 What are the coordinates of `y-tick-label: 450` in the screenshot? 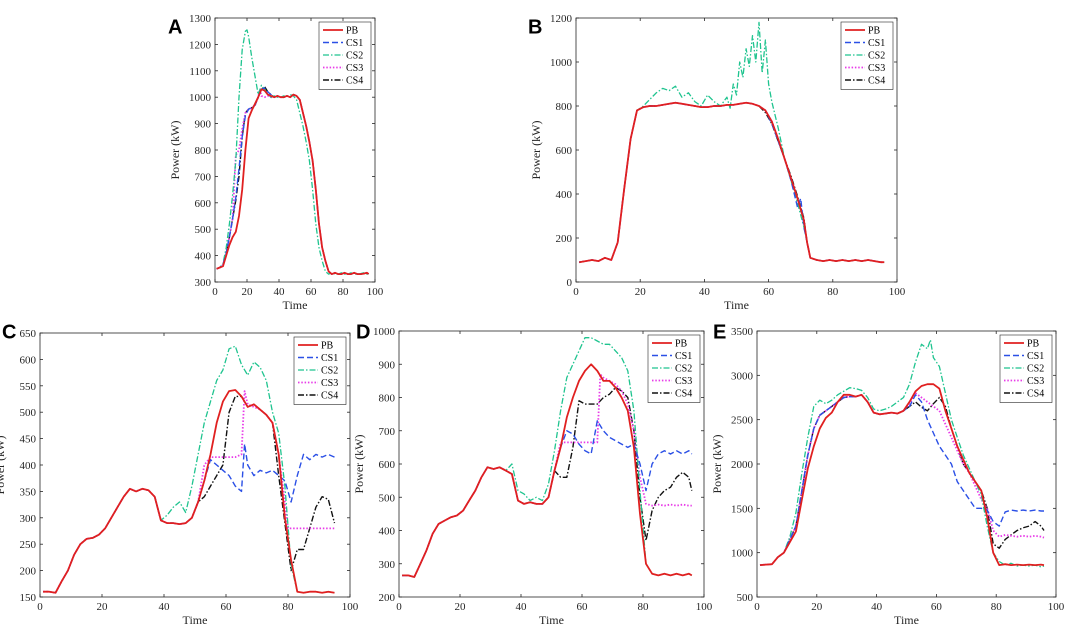 It's located at (28, 440).